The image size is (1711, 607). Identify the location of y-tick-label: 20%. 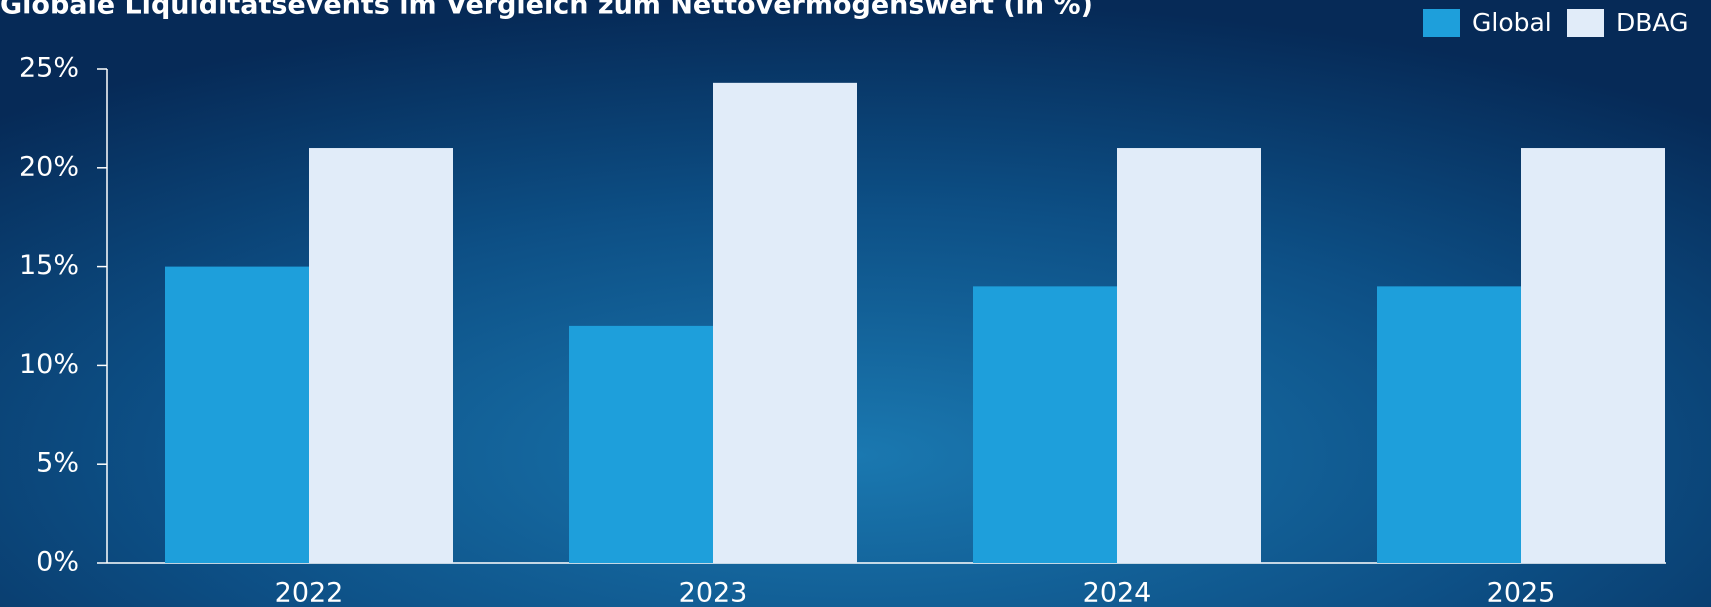
(49, 166).